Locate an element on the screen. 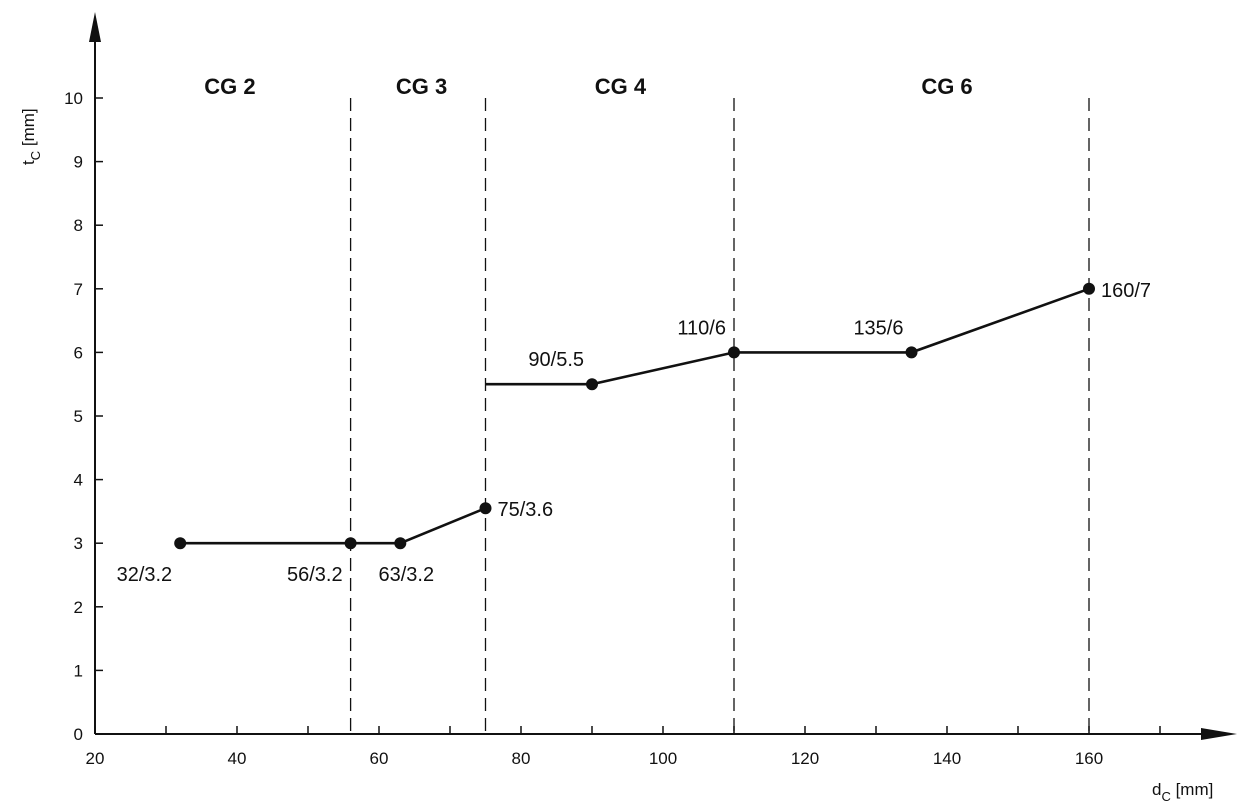 Image resolution: width=1241 pixels, height=807 pixels. y-tick-label: 10 is located at coordinates (73, 98).